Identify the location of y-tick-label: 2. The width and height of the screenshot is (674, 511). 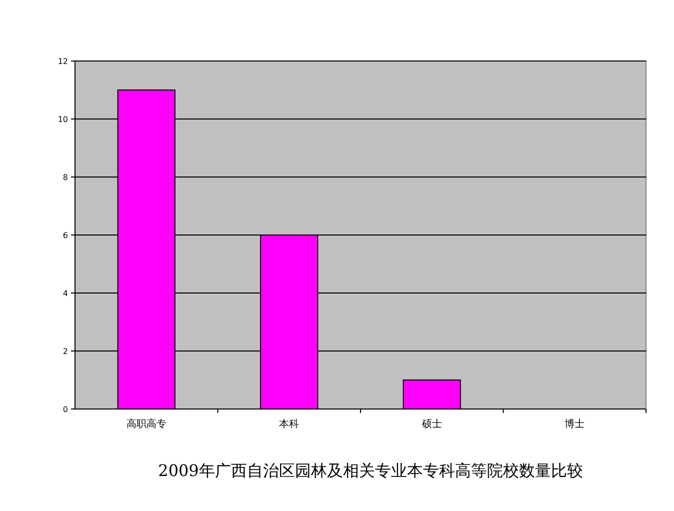
(65, 351).